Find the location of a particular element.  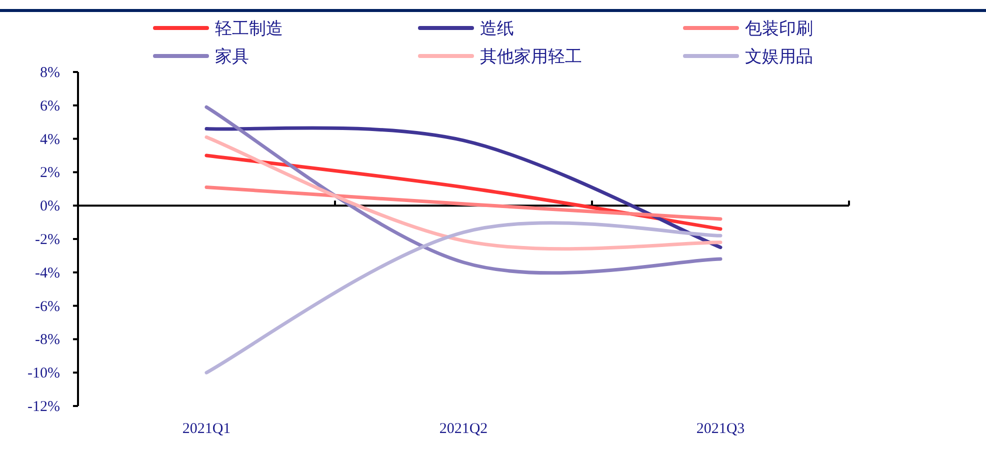

y-tick-label: 6% is located at coordinates (50, 106).